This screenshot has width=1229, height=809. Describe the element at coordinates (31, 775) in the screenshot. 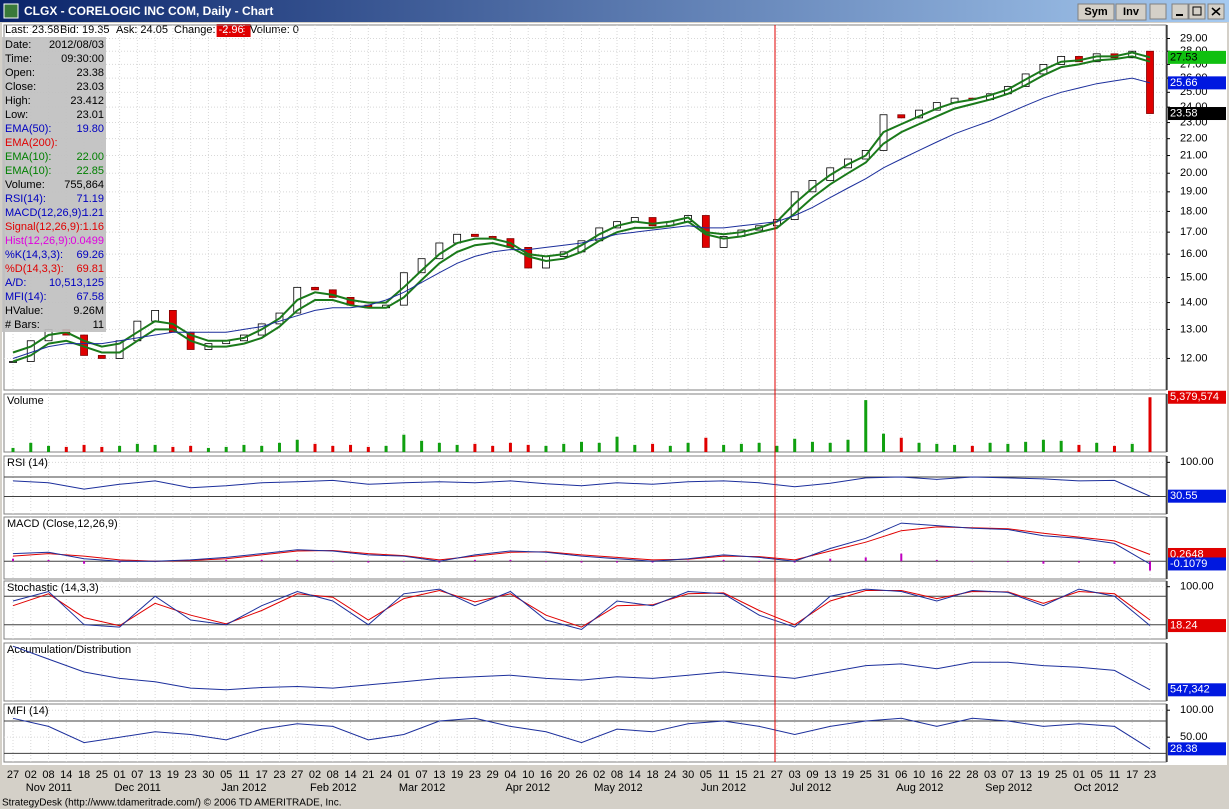

I see `x-tick-label: 02` at that location.